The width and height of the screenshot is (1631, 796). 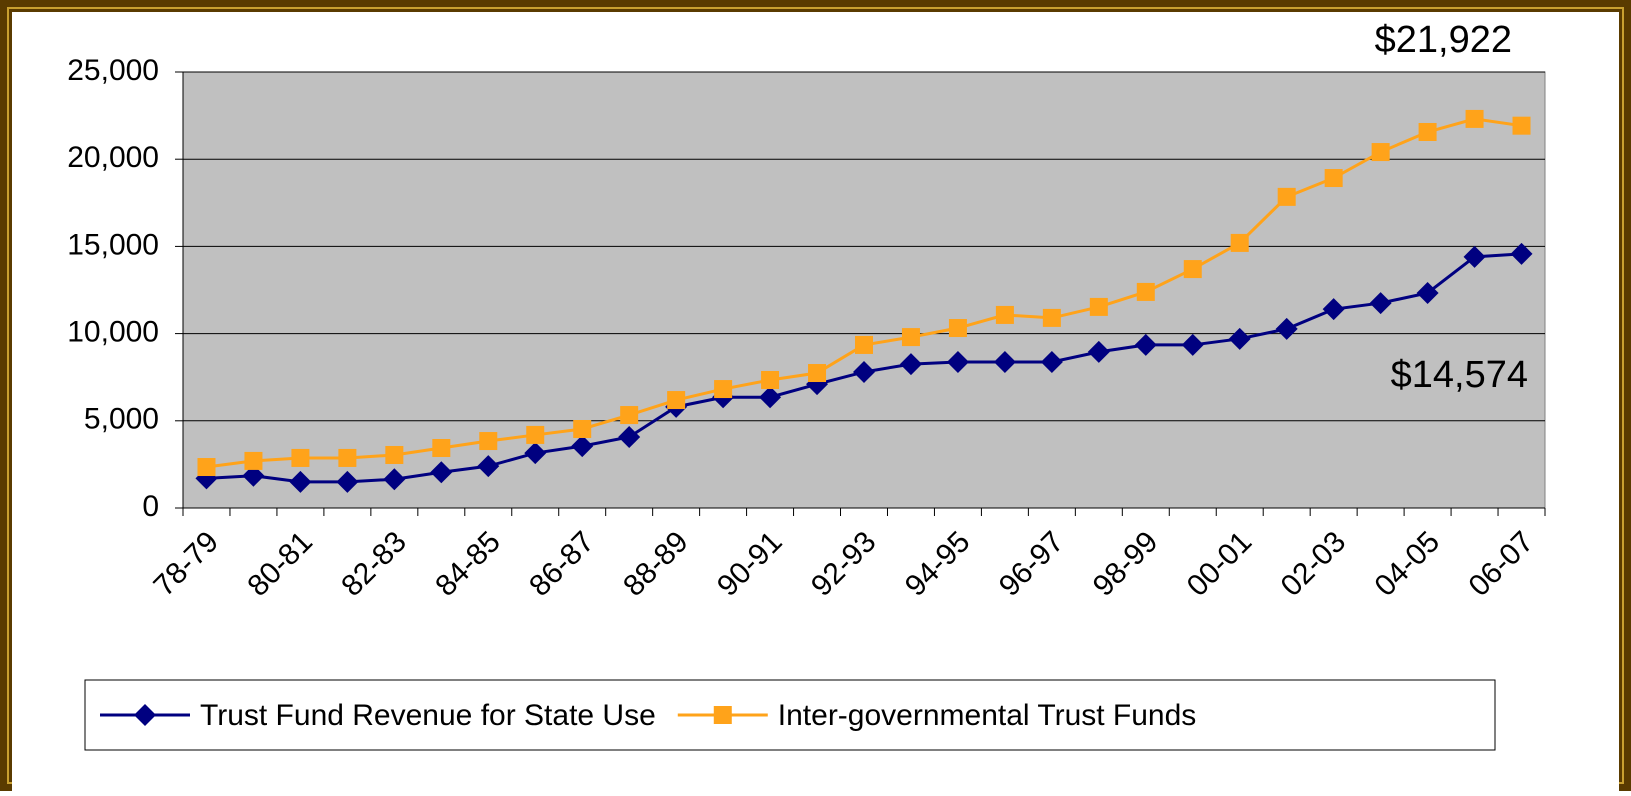 I want to click on annotation: $21,922, so click(x=1443, y=40).